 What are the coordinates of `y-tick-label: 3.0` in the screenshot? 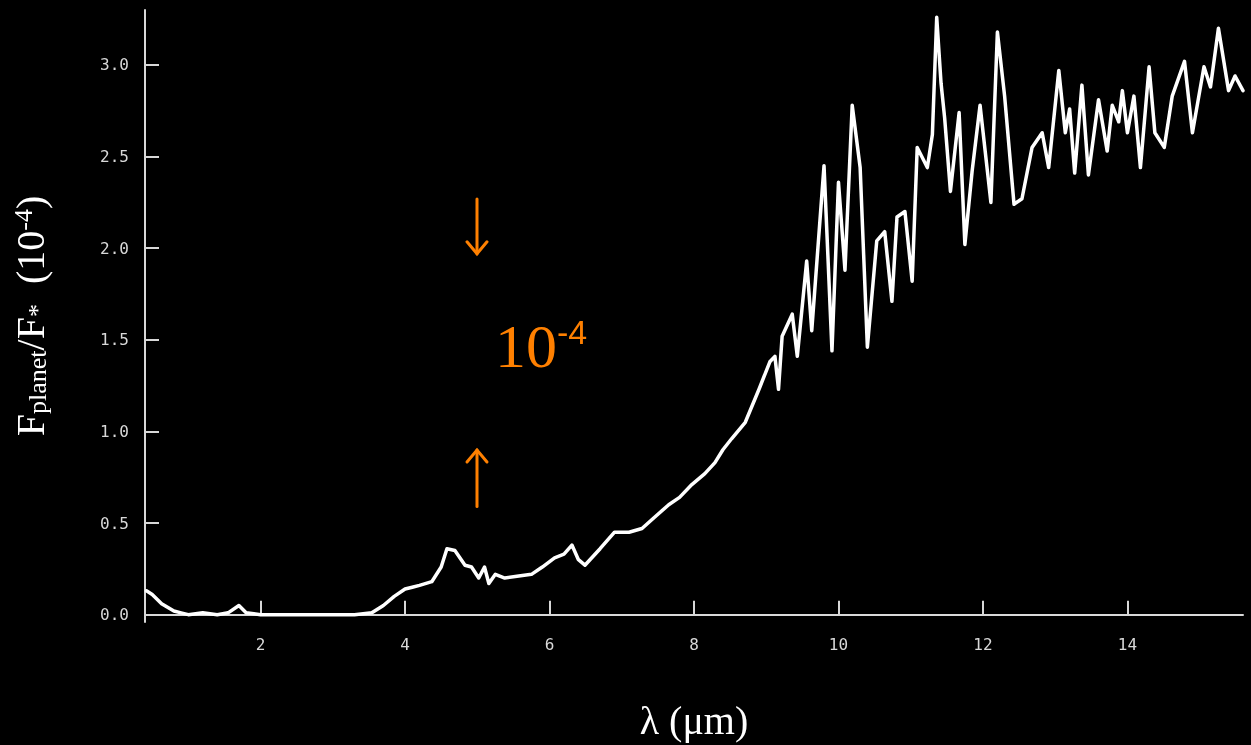 It's located at (114, 65).